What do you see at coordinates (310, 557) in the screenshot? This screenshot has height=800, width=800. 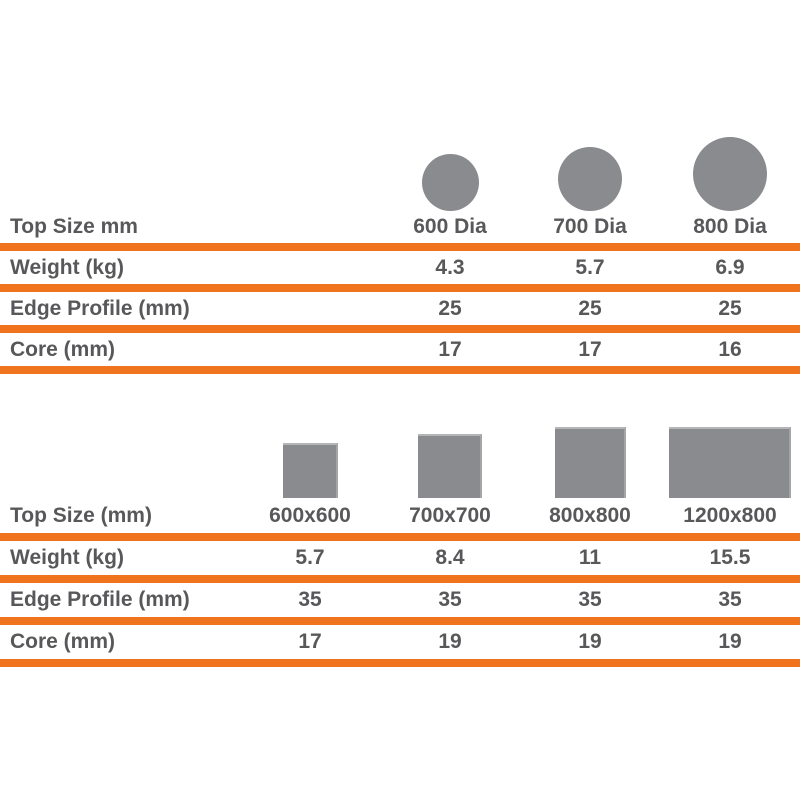 I see `weight-value-600x600: 5.7` at bounding box center [310, 557].